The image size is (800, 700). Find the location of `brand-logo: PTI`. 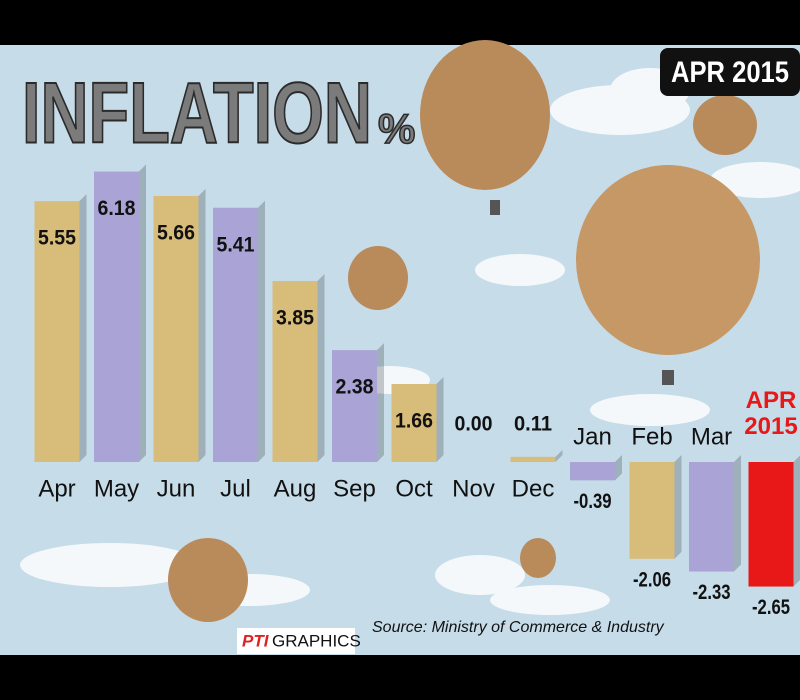

brand-logo: PTI is located at coordinates (256, 640).